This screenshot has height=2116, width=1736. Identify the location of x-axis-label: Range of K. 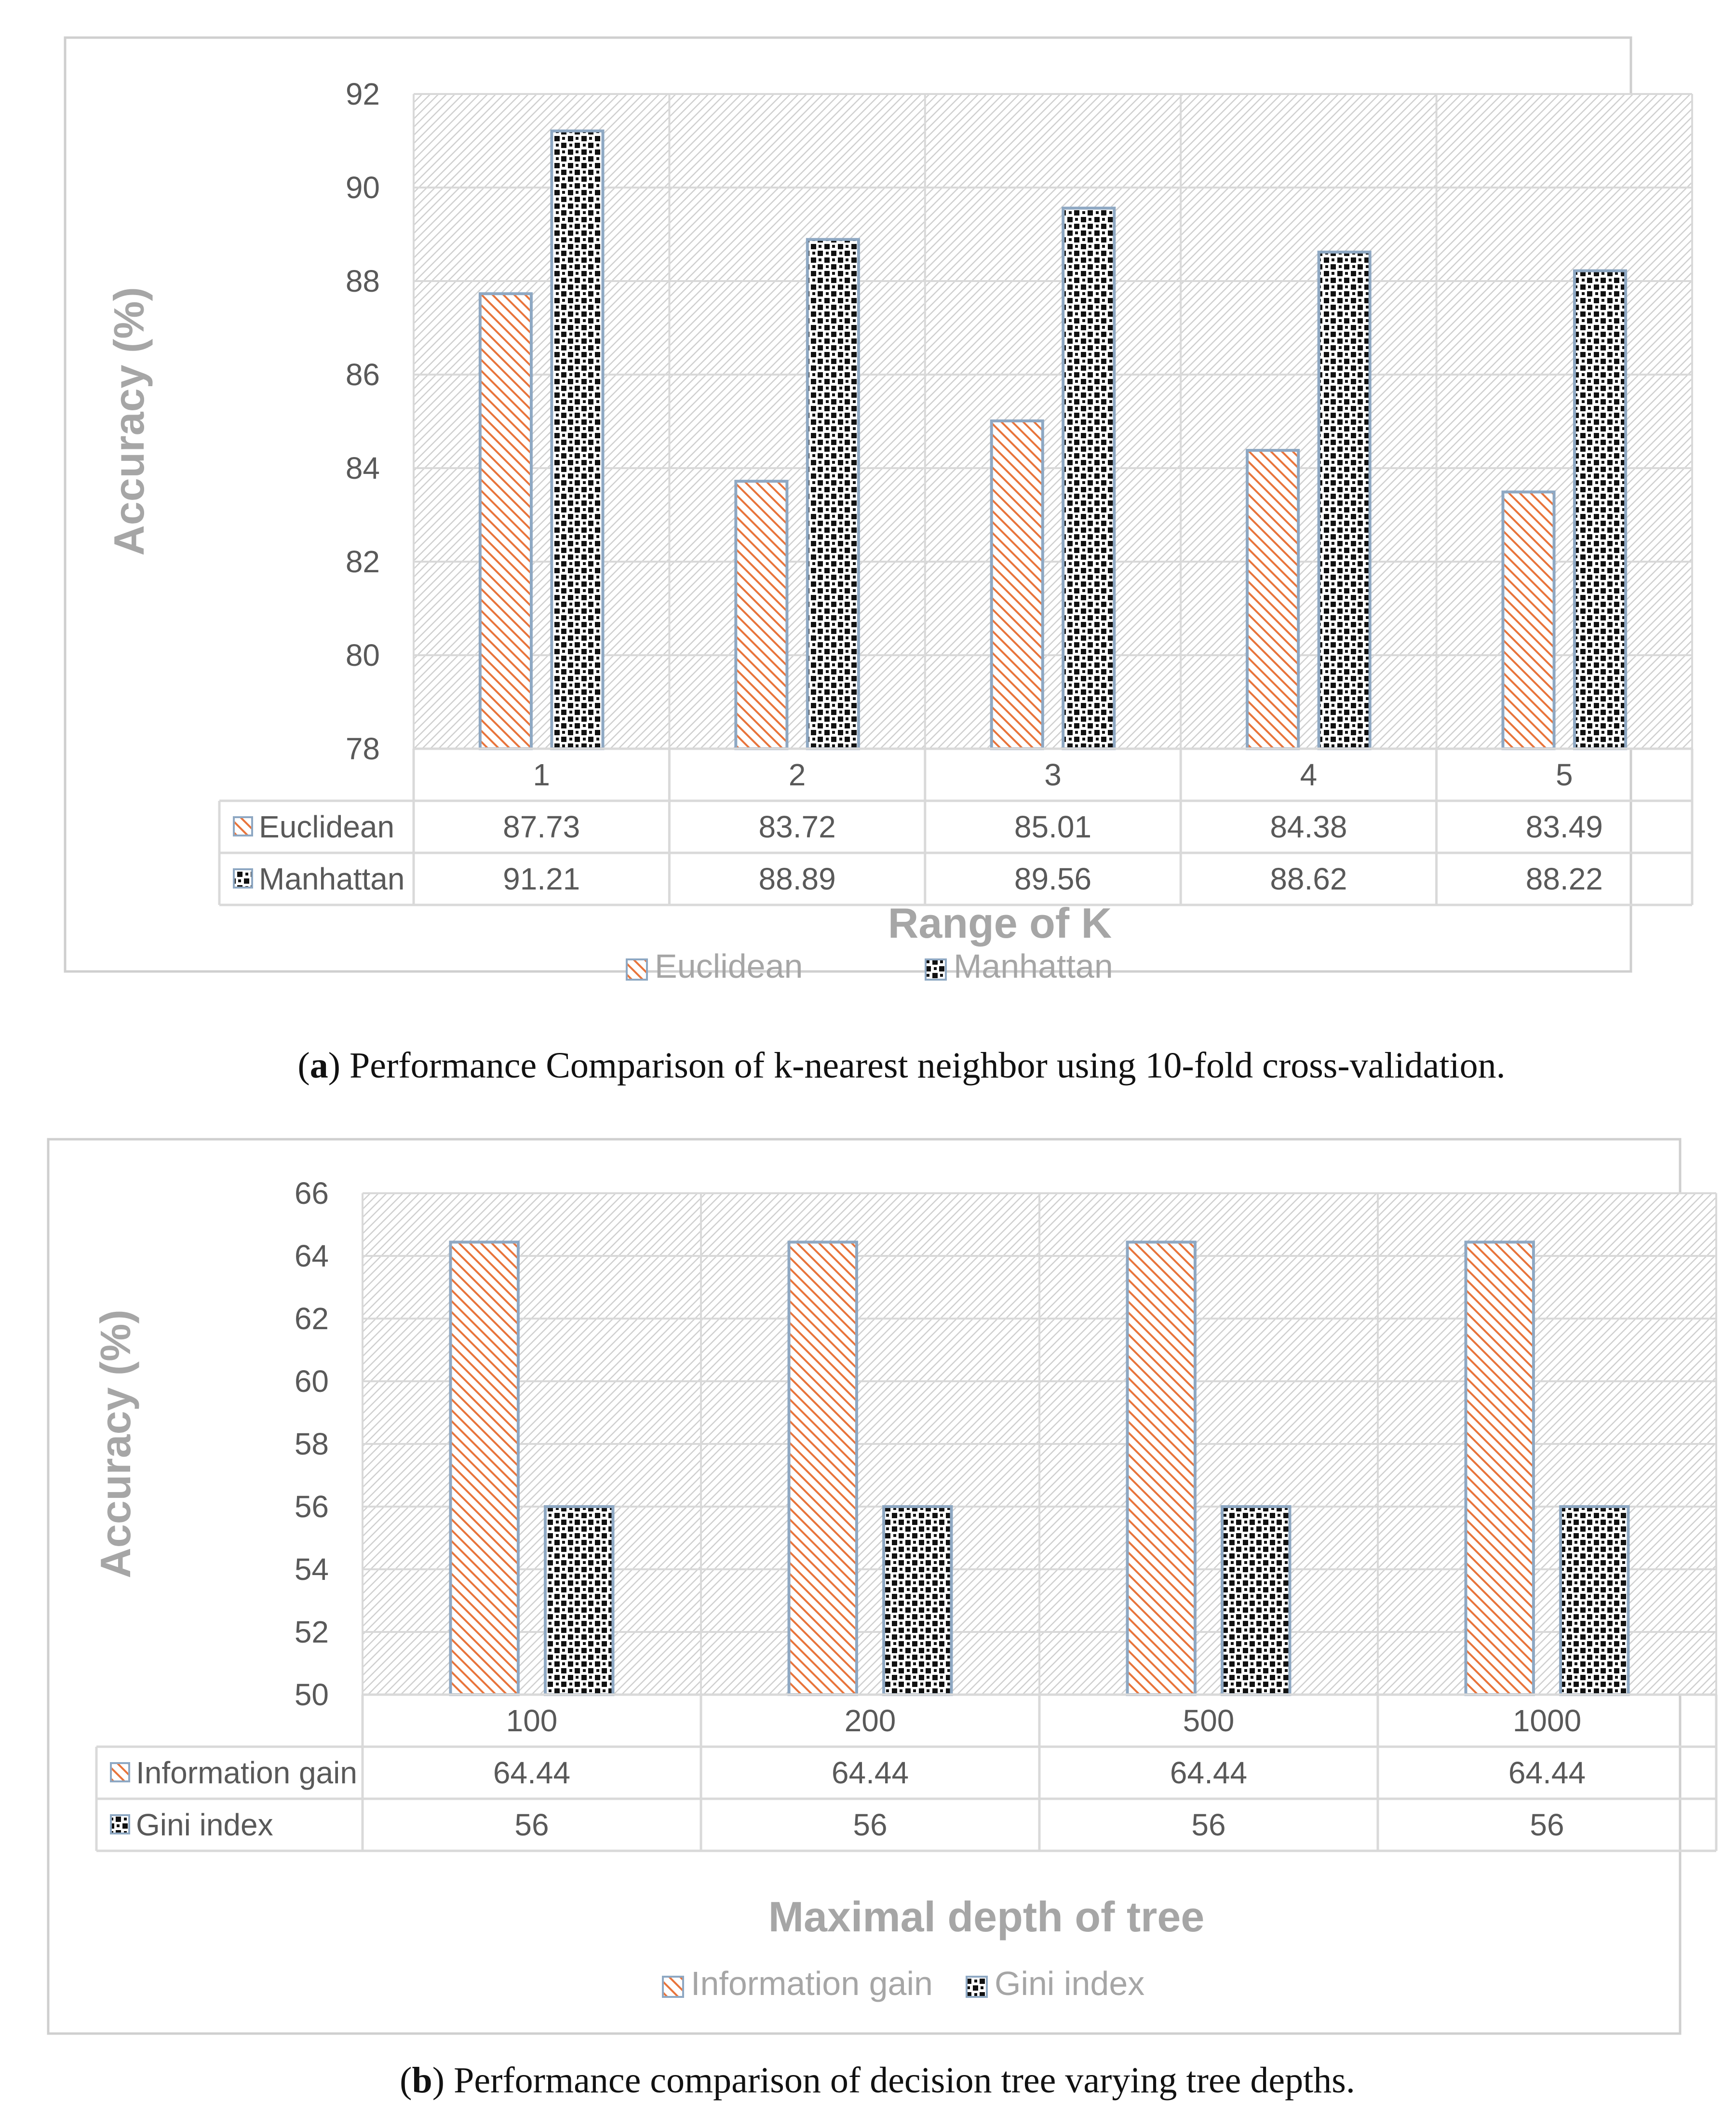
(1000, 923).